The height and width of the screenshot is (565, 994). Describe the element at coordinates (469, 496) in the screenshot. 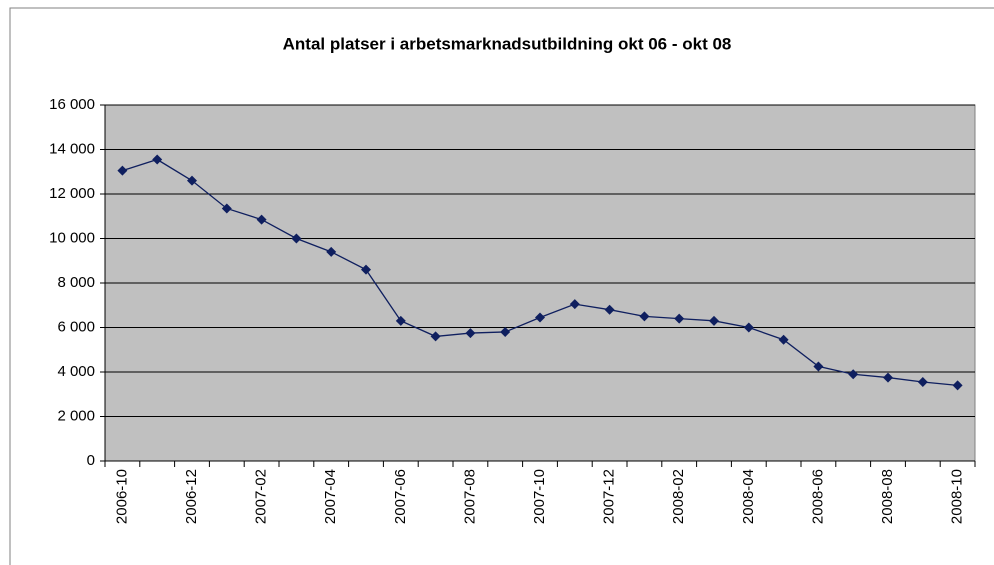

I see `x-tick-label: 2007-08` at that location.